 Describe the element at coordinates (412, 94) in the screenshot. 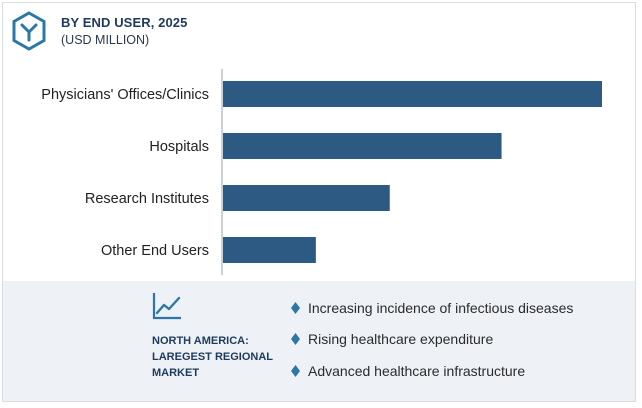

I see `bar-physicians-offices-clinics` at that location.